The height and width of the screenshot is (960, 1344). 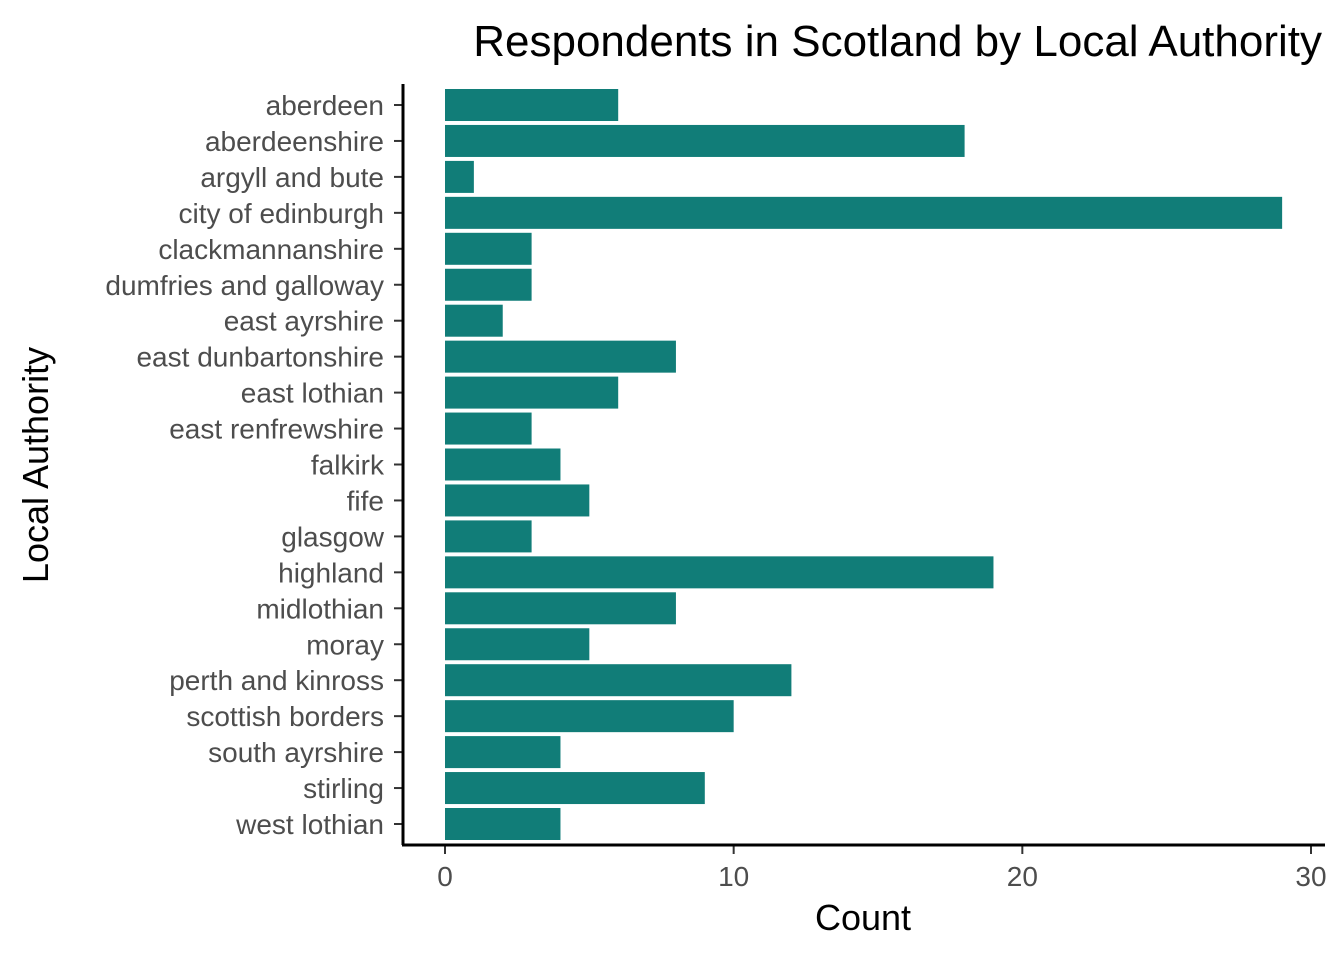 I want to click on bar-argyll-and-bute, so click(x=459, y=176).